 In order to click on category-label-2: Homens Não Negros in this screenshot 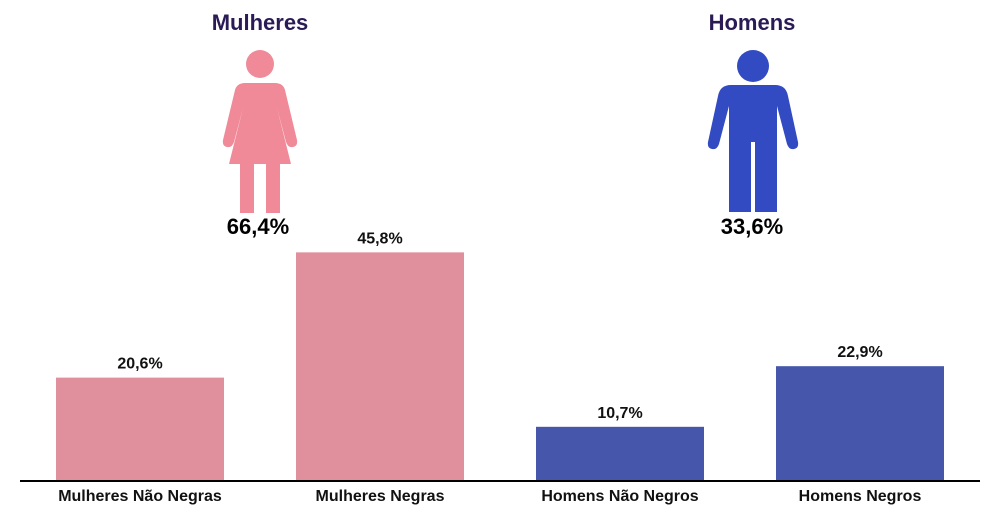, I will do `click(619, 496)`.